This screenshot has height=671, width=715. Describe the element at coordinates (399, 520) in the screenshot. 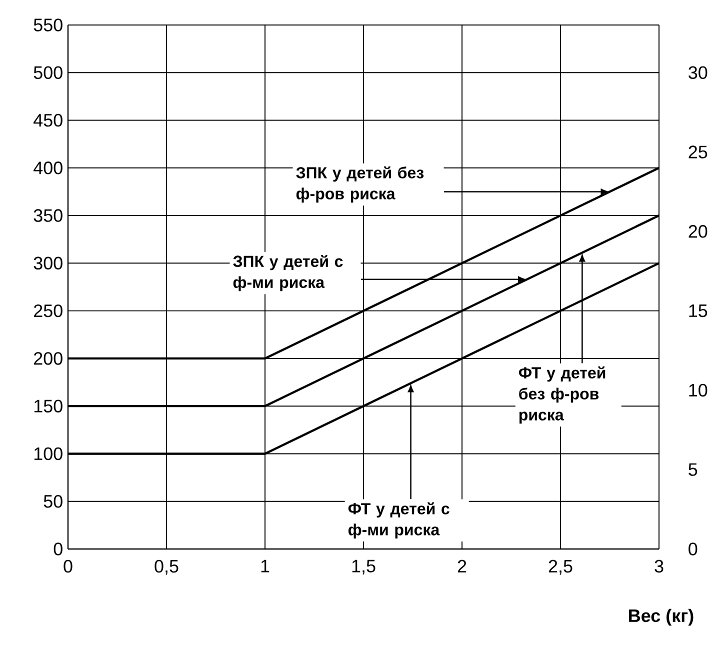

I see `annotation: ФТ у детей с ф-ми риска` at that location.